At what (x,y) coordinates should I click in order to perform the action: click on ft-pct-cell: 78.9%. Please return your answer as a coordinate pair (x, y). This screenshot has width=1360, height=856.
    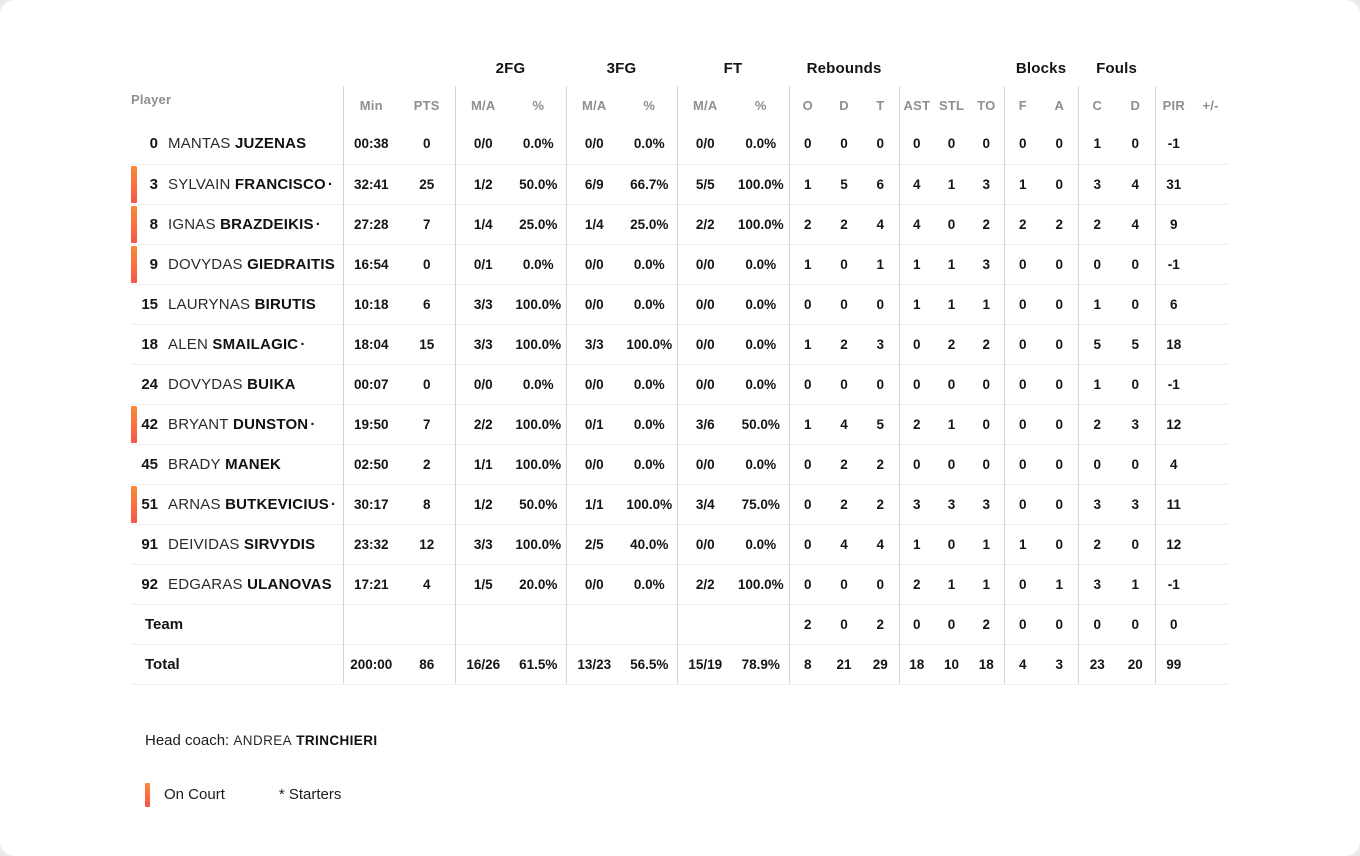
    Looking at the image, I should click on (761, 664).